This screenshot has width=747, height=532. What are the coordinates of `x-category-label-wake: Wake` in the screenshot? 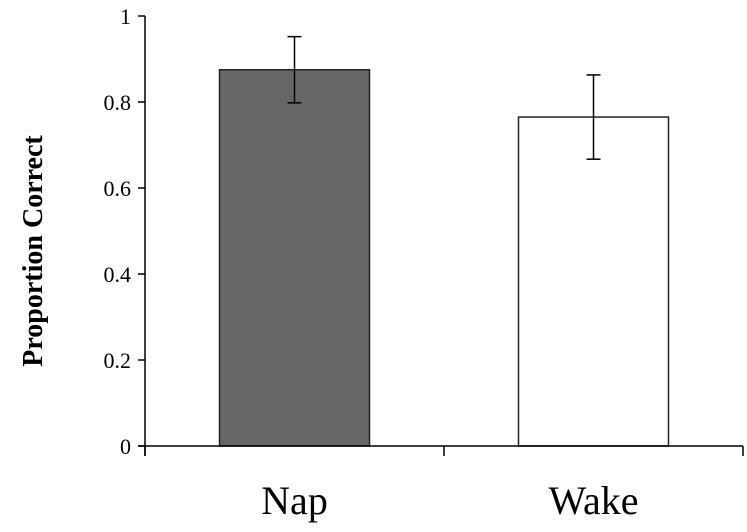 It's located at (593, 500).